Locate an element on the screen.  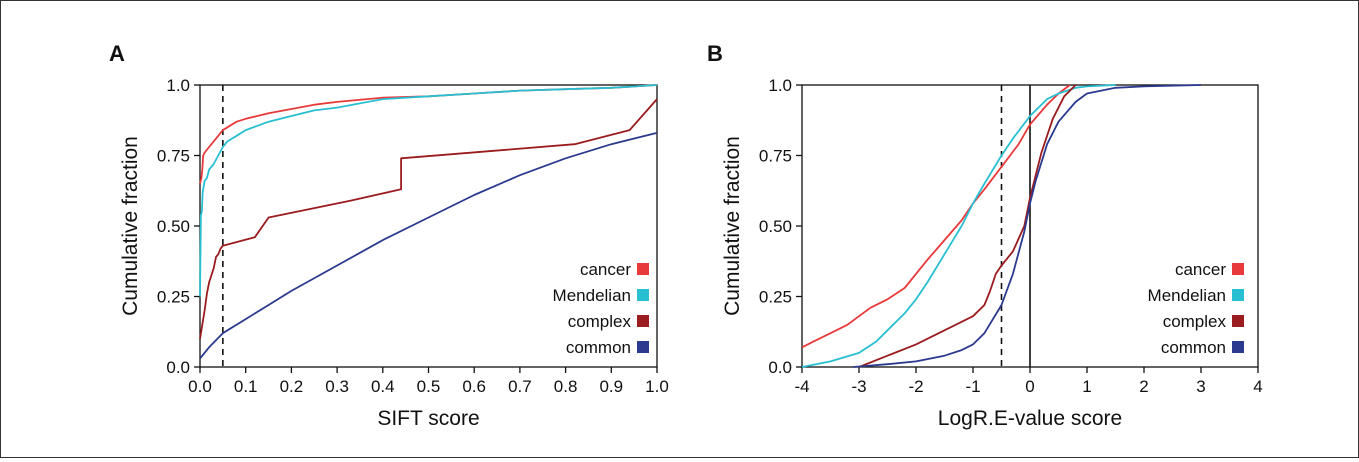
x-tick-label: 0.8 is located at coordinates (566, 386).